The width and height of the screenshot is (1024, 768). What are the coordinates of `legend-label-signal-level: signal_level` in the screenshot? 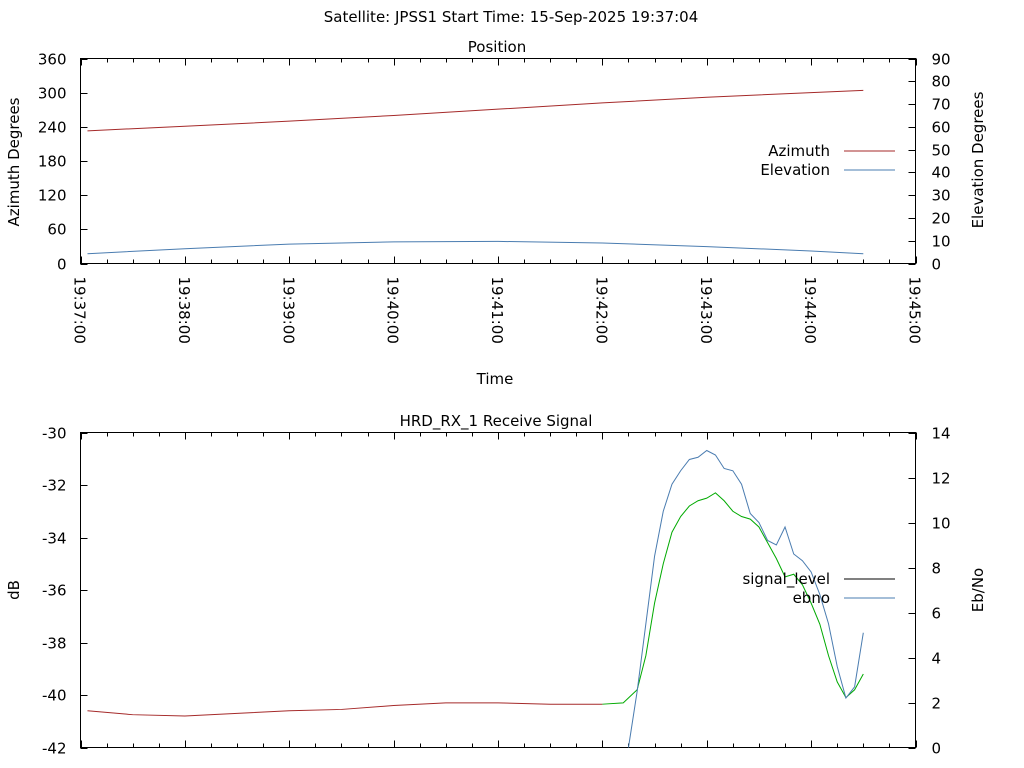 It's located at (786, 579).